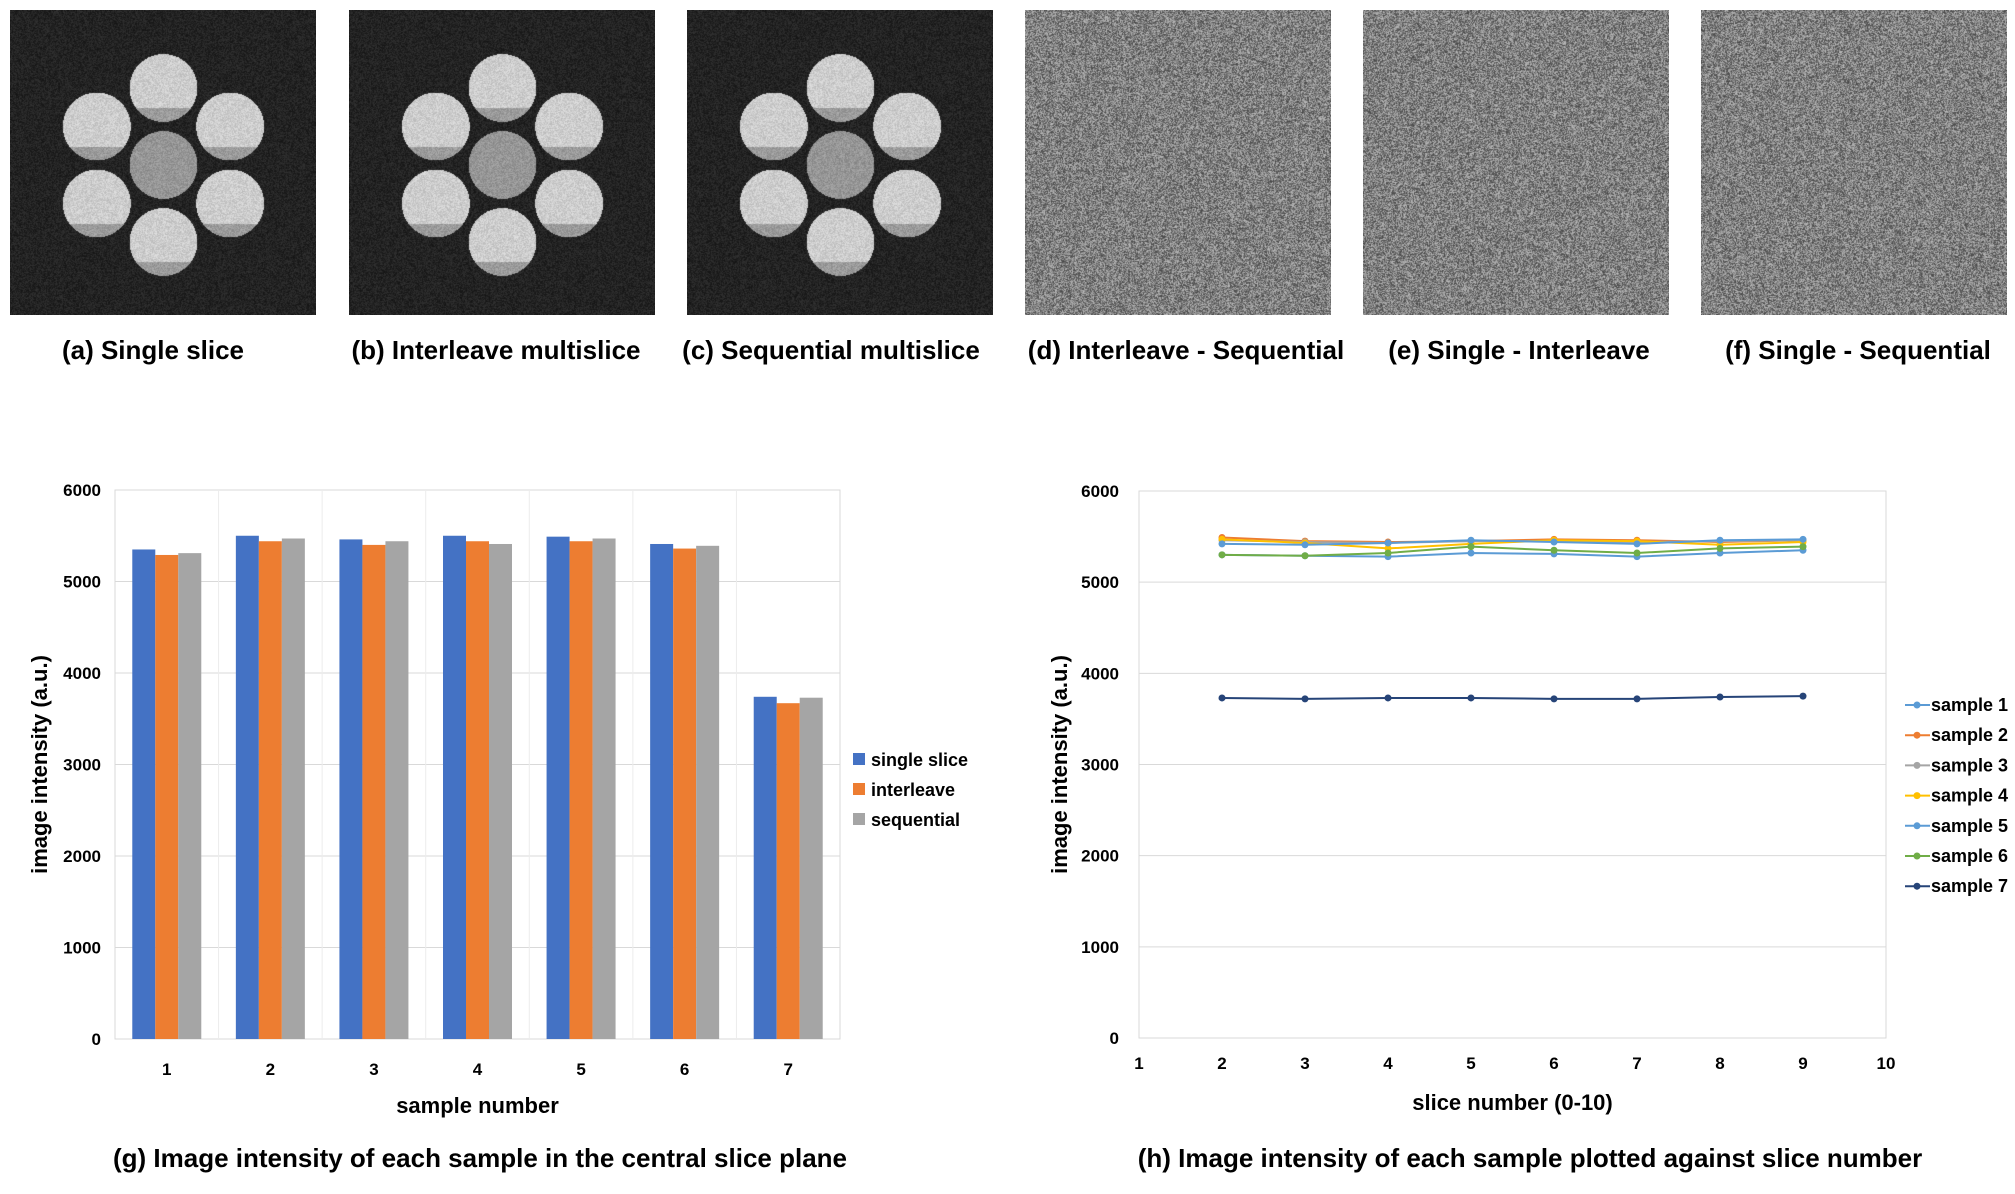 The height and width of the screenshot is (1194, 2015). I want to click on x-tick-label: 6, so click(1553, 1063).